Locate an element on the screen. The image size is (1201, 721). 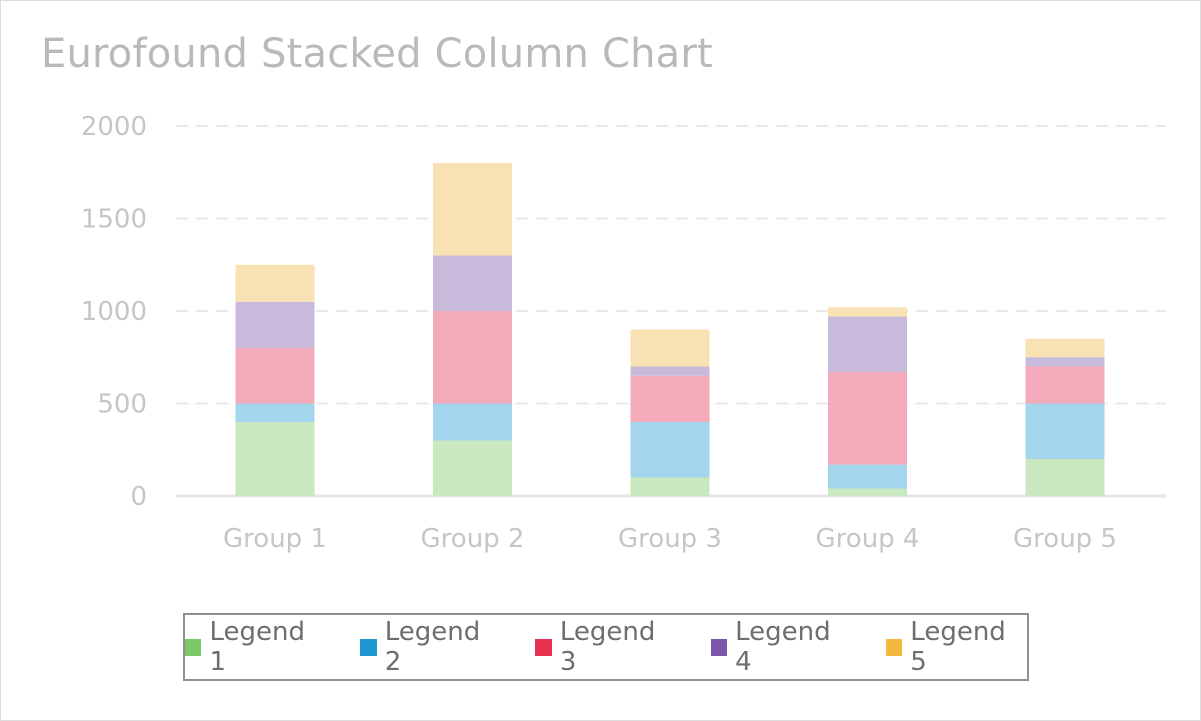
x-tick-label: Group 1 is located at coordinates (275, 539).